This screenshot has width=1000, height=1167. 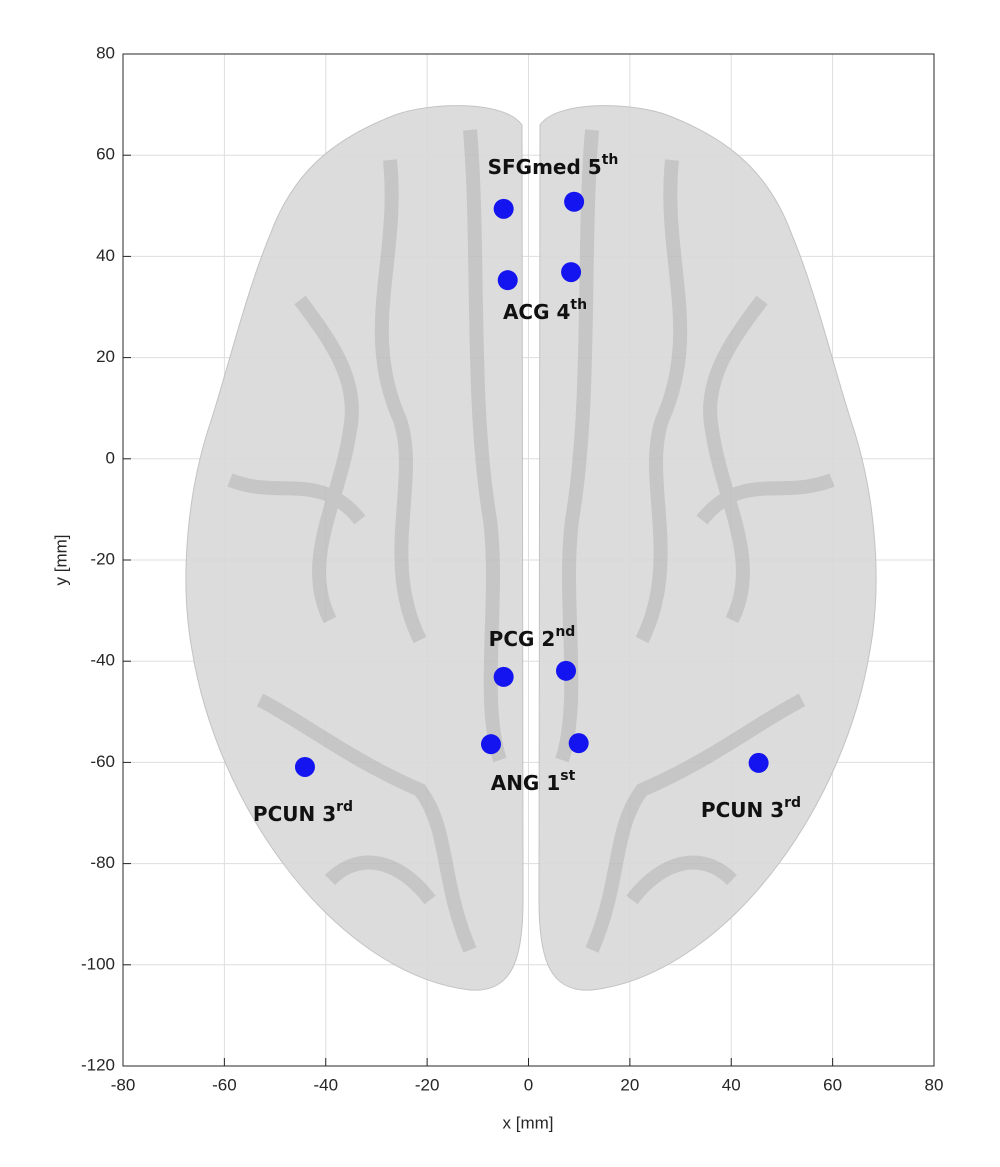 I want to click on x-tick-label: -60, so click(x=224, y=1084).